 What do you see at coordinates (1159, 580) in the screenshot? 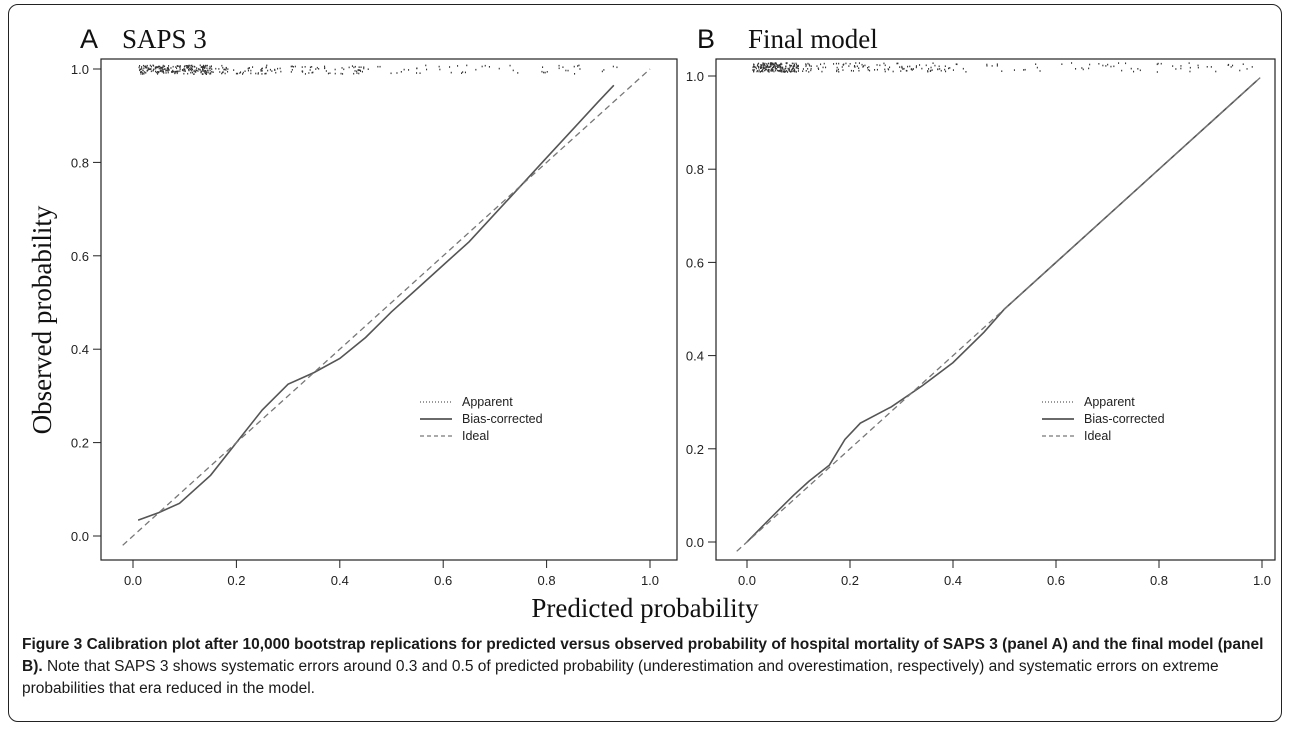
I see `x-tick-label: 0.8` at bounding box center [1159, 580].